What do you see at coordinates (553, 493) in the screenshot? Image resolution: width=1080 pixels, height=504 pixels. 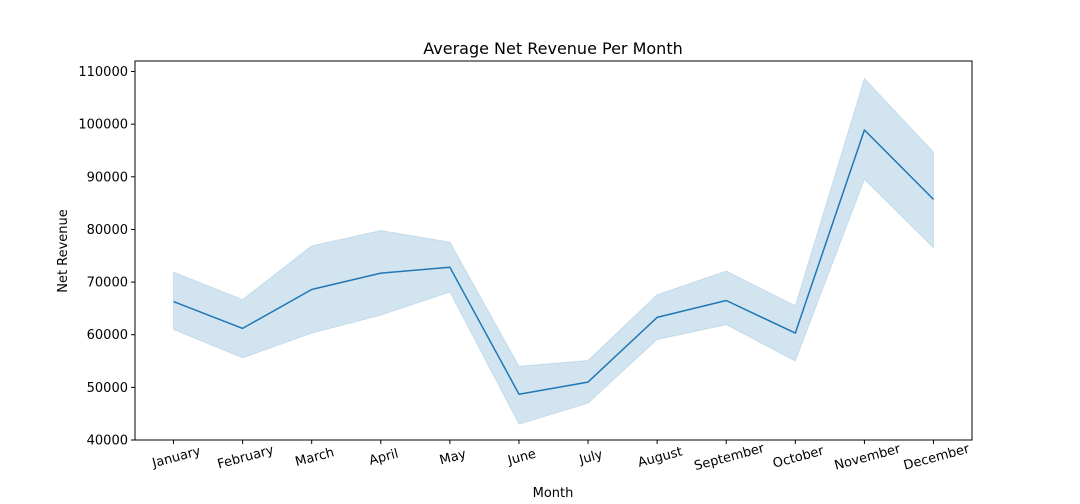 I see `x-axis-title: Month` at bounding box center [553, 493].